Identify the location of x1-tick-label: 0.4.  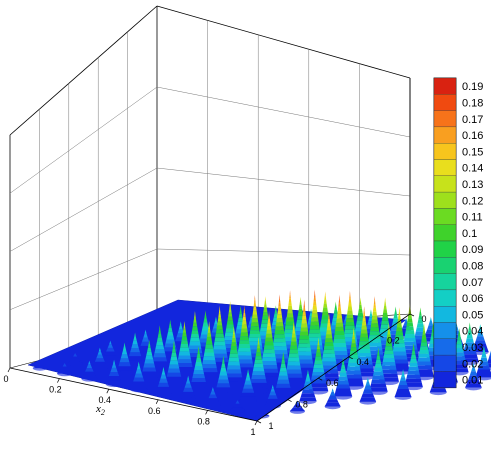
(363, 362).